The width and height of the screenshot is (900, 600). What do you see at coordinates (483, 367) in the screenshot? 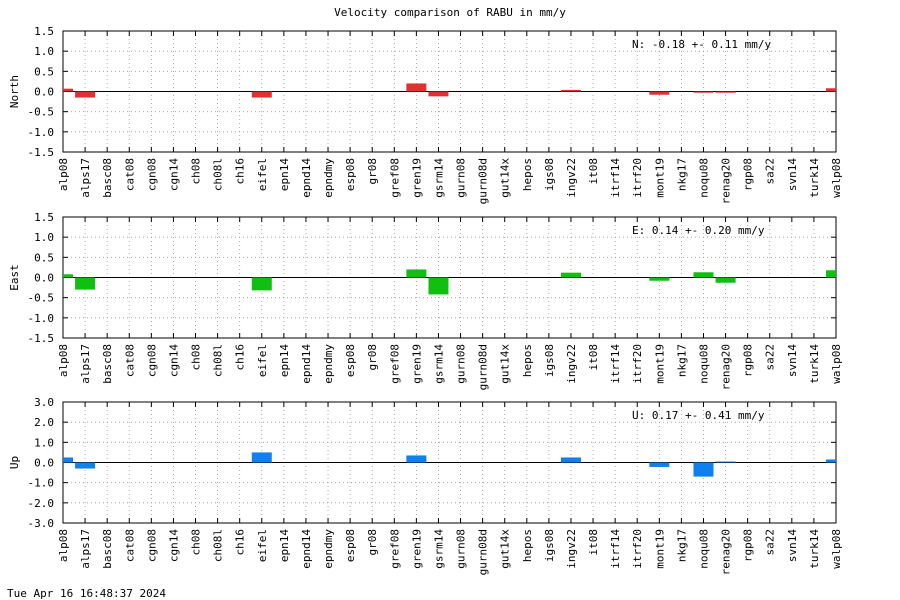
I see `x-tick-label: gurn08d` at bounding box center [483, 367].